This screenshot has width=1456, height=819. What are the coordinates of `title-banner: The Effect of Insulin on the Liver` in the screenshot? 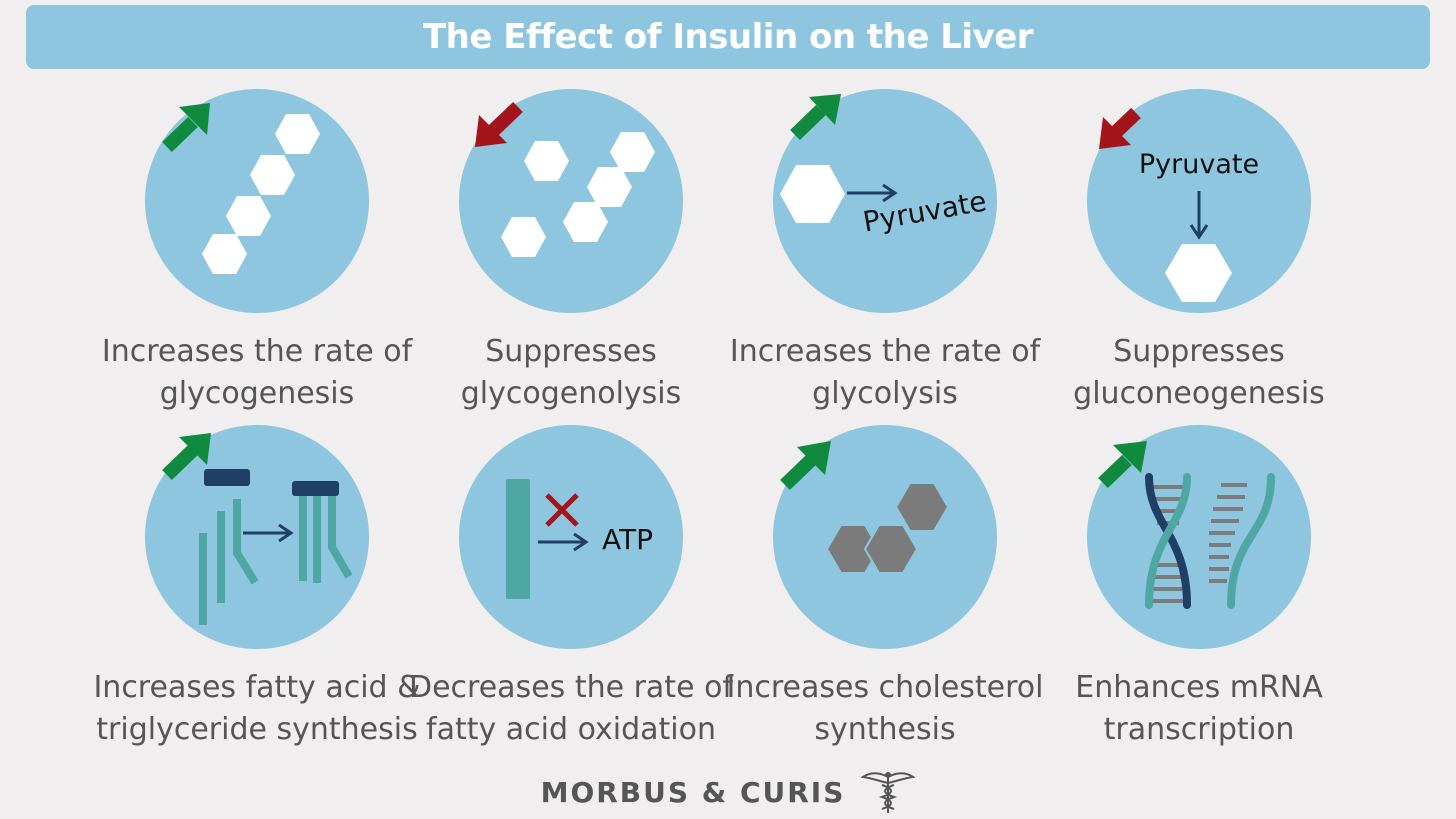 It's located at (728, 37).